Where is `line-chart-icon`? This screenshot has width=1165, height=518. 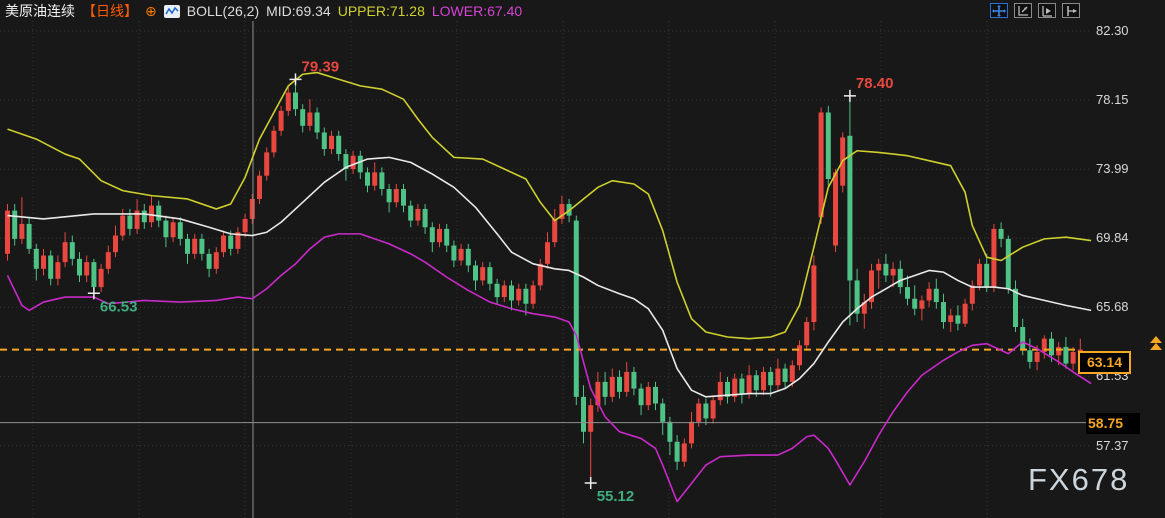 line-chart-icon is located at coordinates (171, 11).